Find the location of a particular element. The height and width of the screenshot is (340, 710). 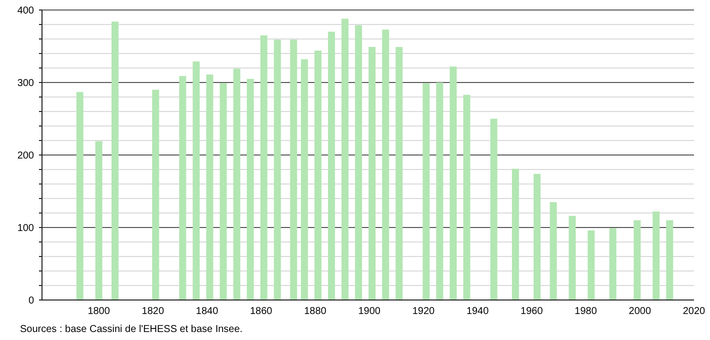

x-tick-label: 1820 is located at coordinates (153, 311).